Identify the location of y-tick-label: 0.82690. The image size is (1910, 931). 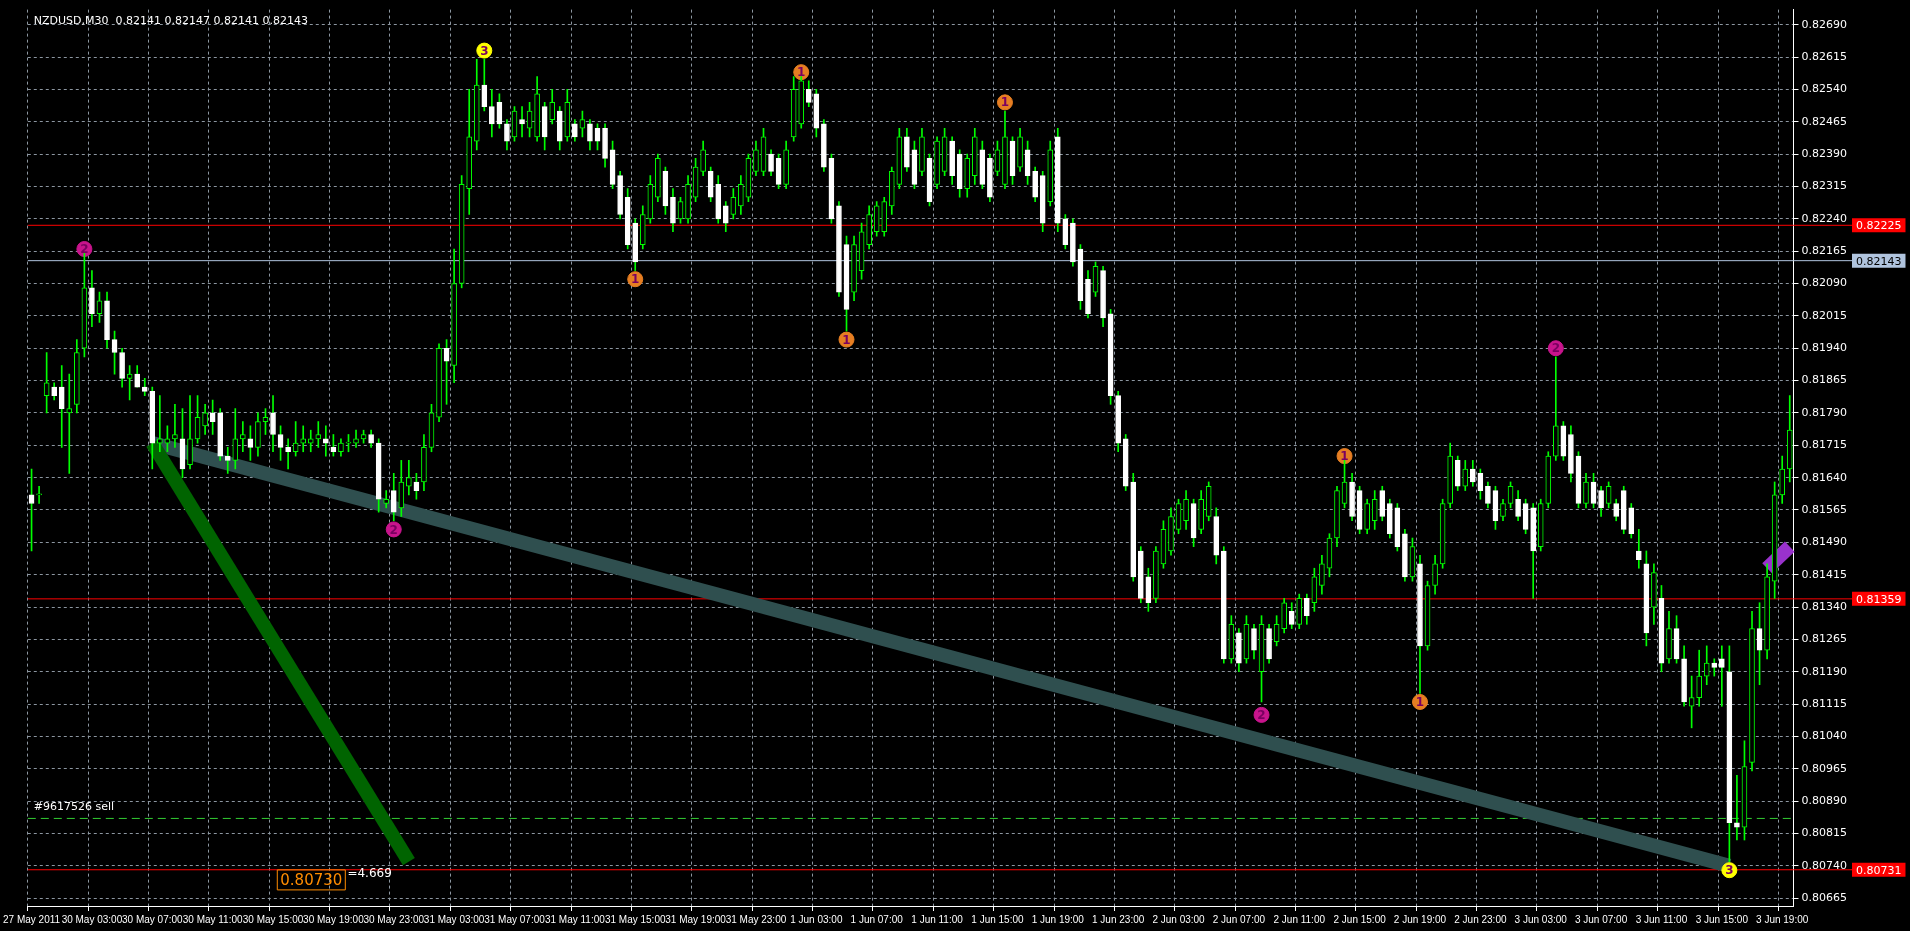
(1824, 24).